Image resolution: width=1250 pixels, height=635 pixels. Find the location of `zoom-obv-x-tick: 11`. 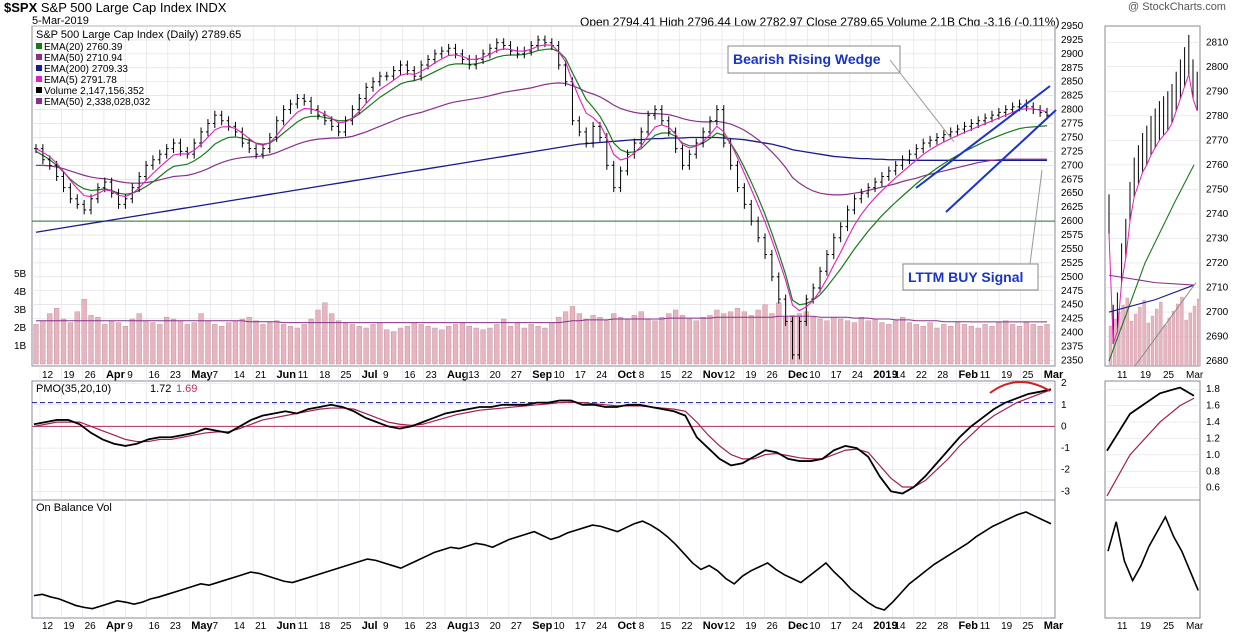

zoom-obv-x-tick: 11 is located at coordinates (1122, 626).